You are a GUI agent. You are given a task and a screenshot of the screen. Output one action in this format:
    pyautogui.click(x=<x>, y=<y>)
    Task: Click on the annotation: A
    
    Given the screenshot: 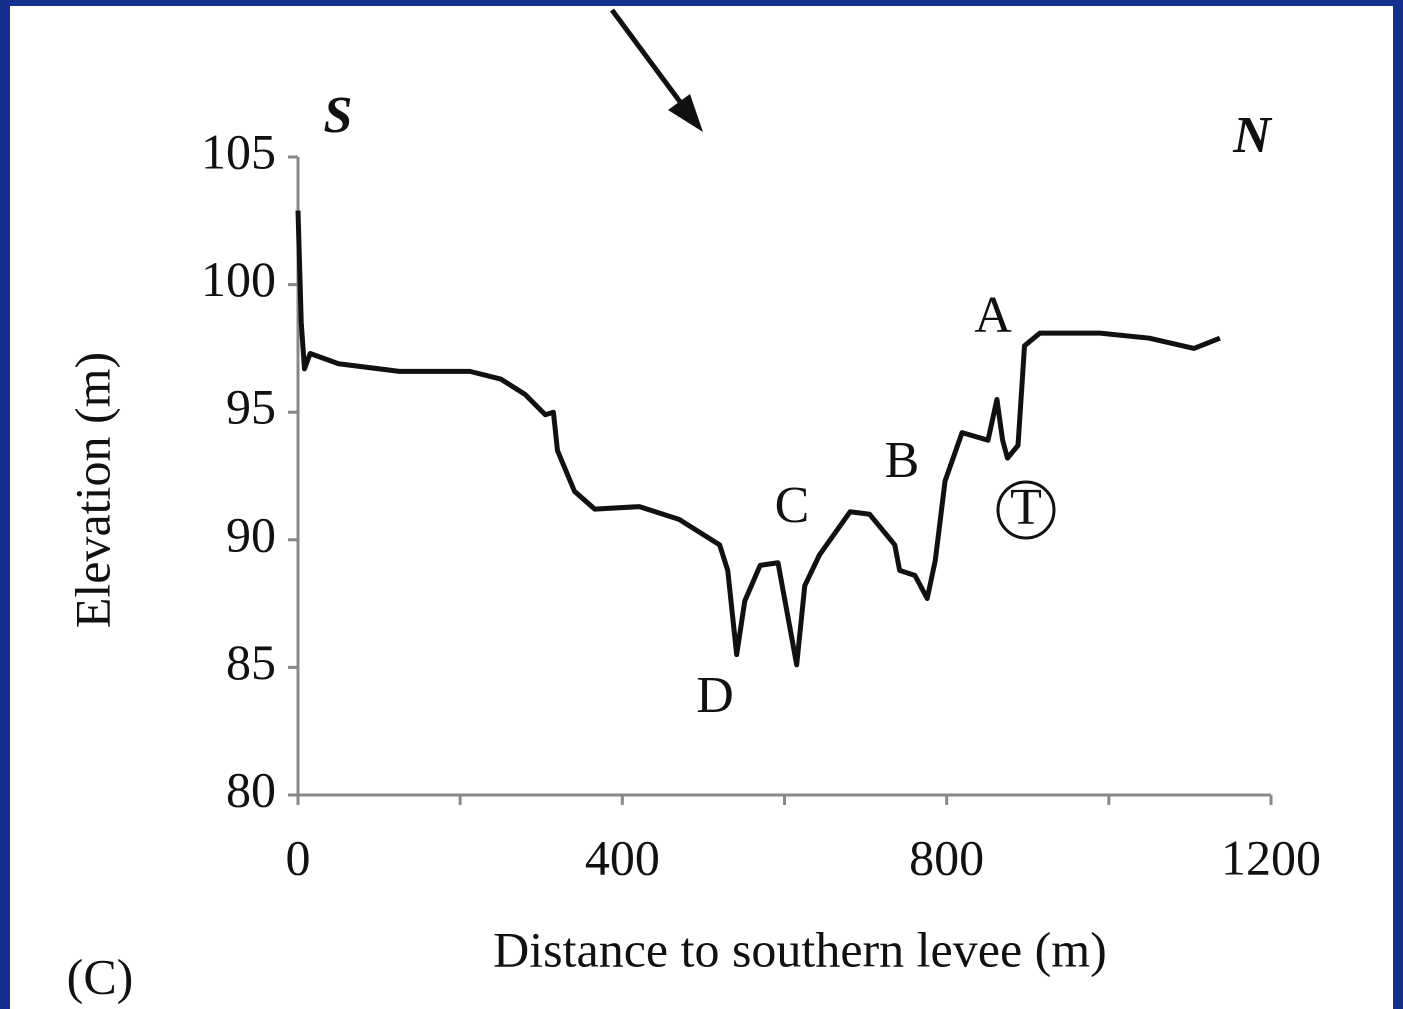 What is the action you would take?
    pyautogui.click(x=993, y=315)
    